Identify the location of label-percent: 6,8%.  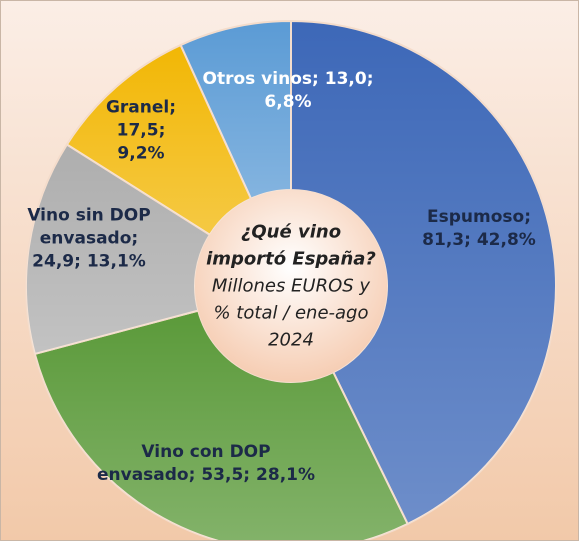
(288, 102).